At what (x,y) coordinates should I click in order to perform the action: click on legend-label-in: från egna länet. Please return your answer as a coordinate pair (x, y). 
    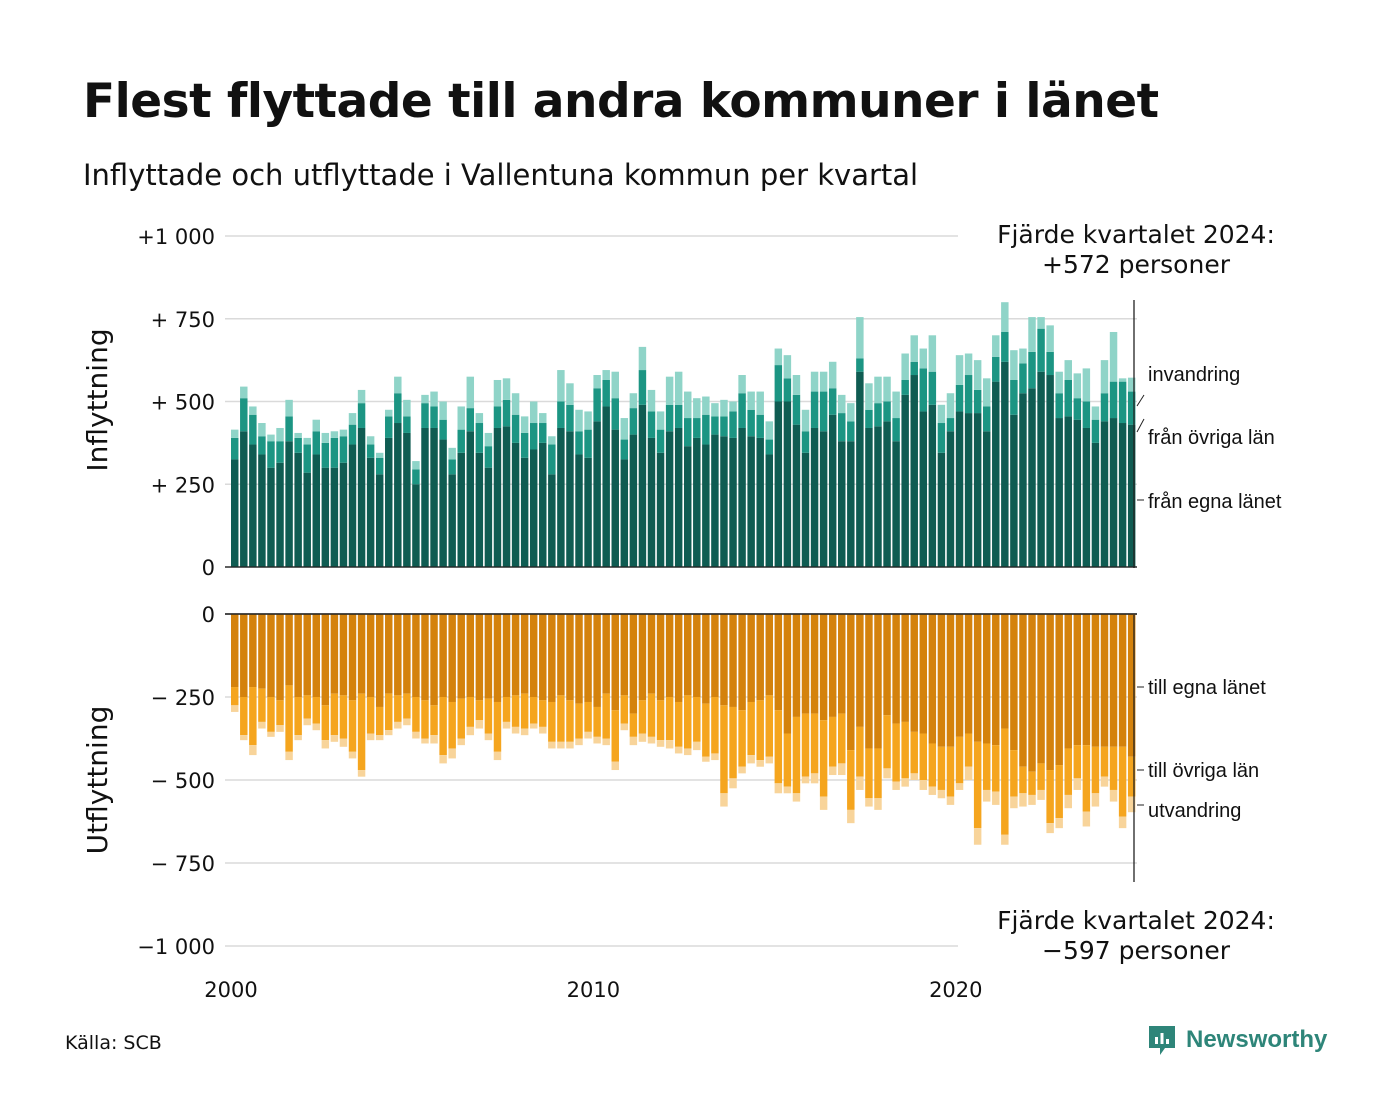
    Looking at the image, I should click on (1215, 502).